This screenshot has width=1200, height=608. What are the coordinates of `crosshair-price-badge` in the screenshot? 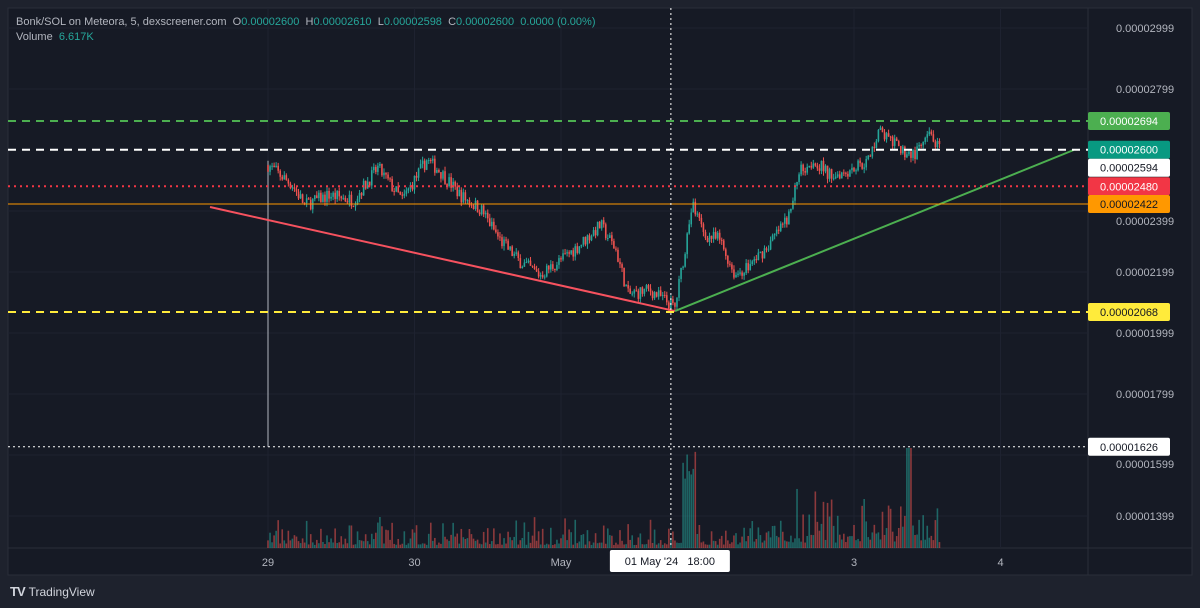 It's located at (1129, 446).